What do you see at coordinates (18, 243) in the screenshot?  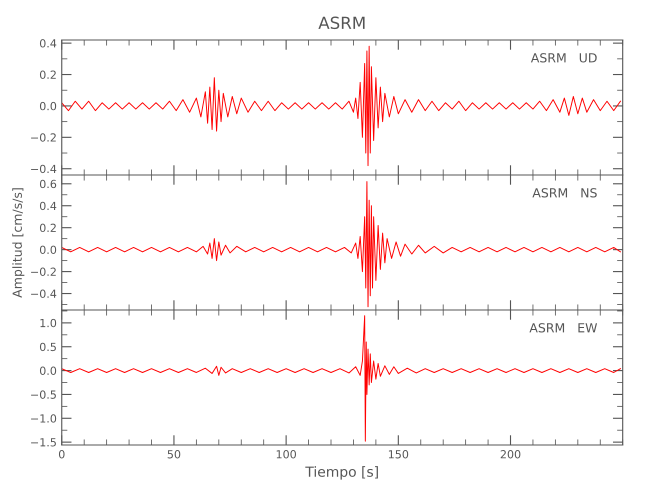 I see `y-axis-title: Amplitud [cm/s/s]` at bounding box center [18, 243].